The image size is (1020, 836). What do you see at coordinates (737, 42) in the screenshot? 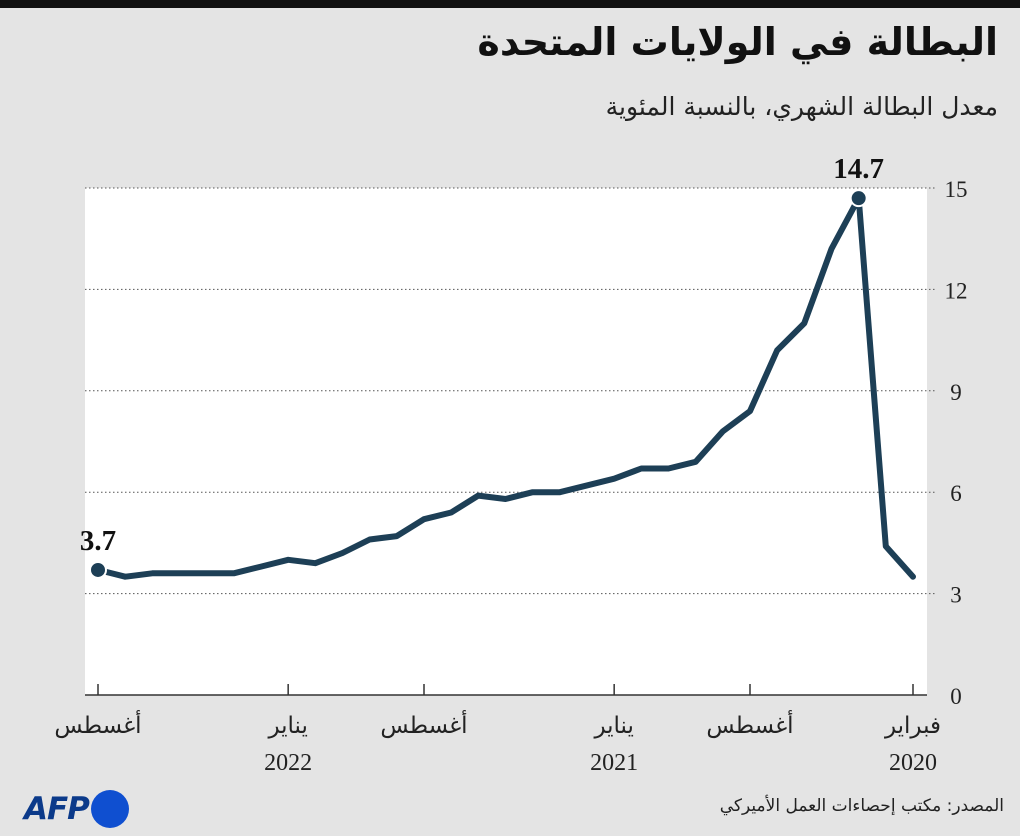
I see `chart-title: البطالة في الولايات المتحدة` at bounding box center [737, 42].